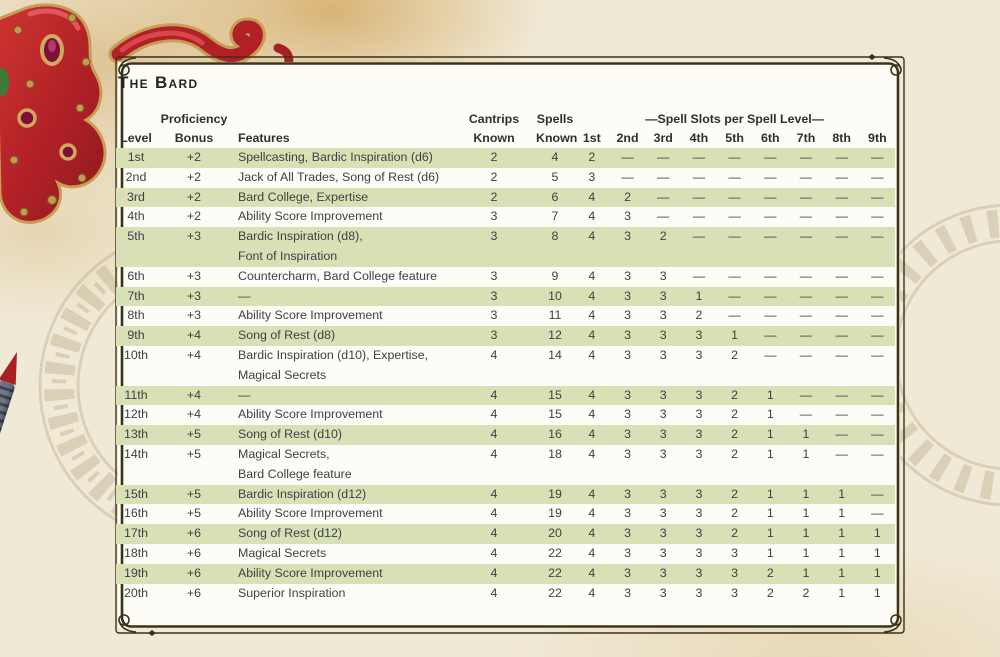 The image size is (1000, 657). I want to click on cell-slot-4: 2, so click(699, 315).